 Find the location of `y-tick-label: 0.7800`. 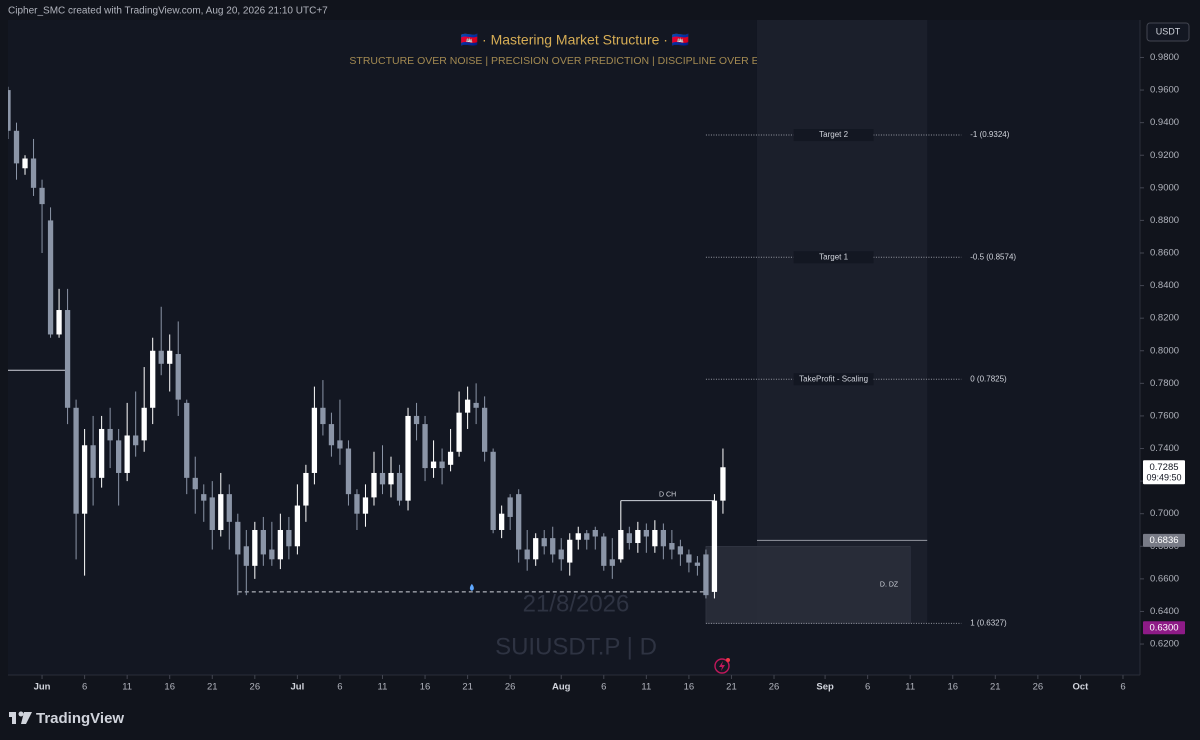

y-tick-label: 0.7800 is located at coordinates (1164, 383).